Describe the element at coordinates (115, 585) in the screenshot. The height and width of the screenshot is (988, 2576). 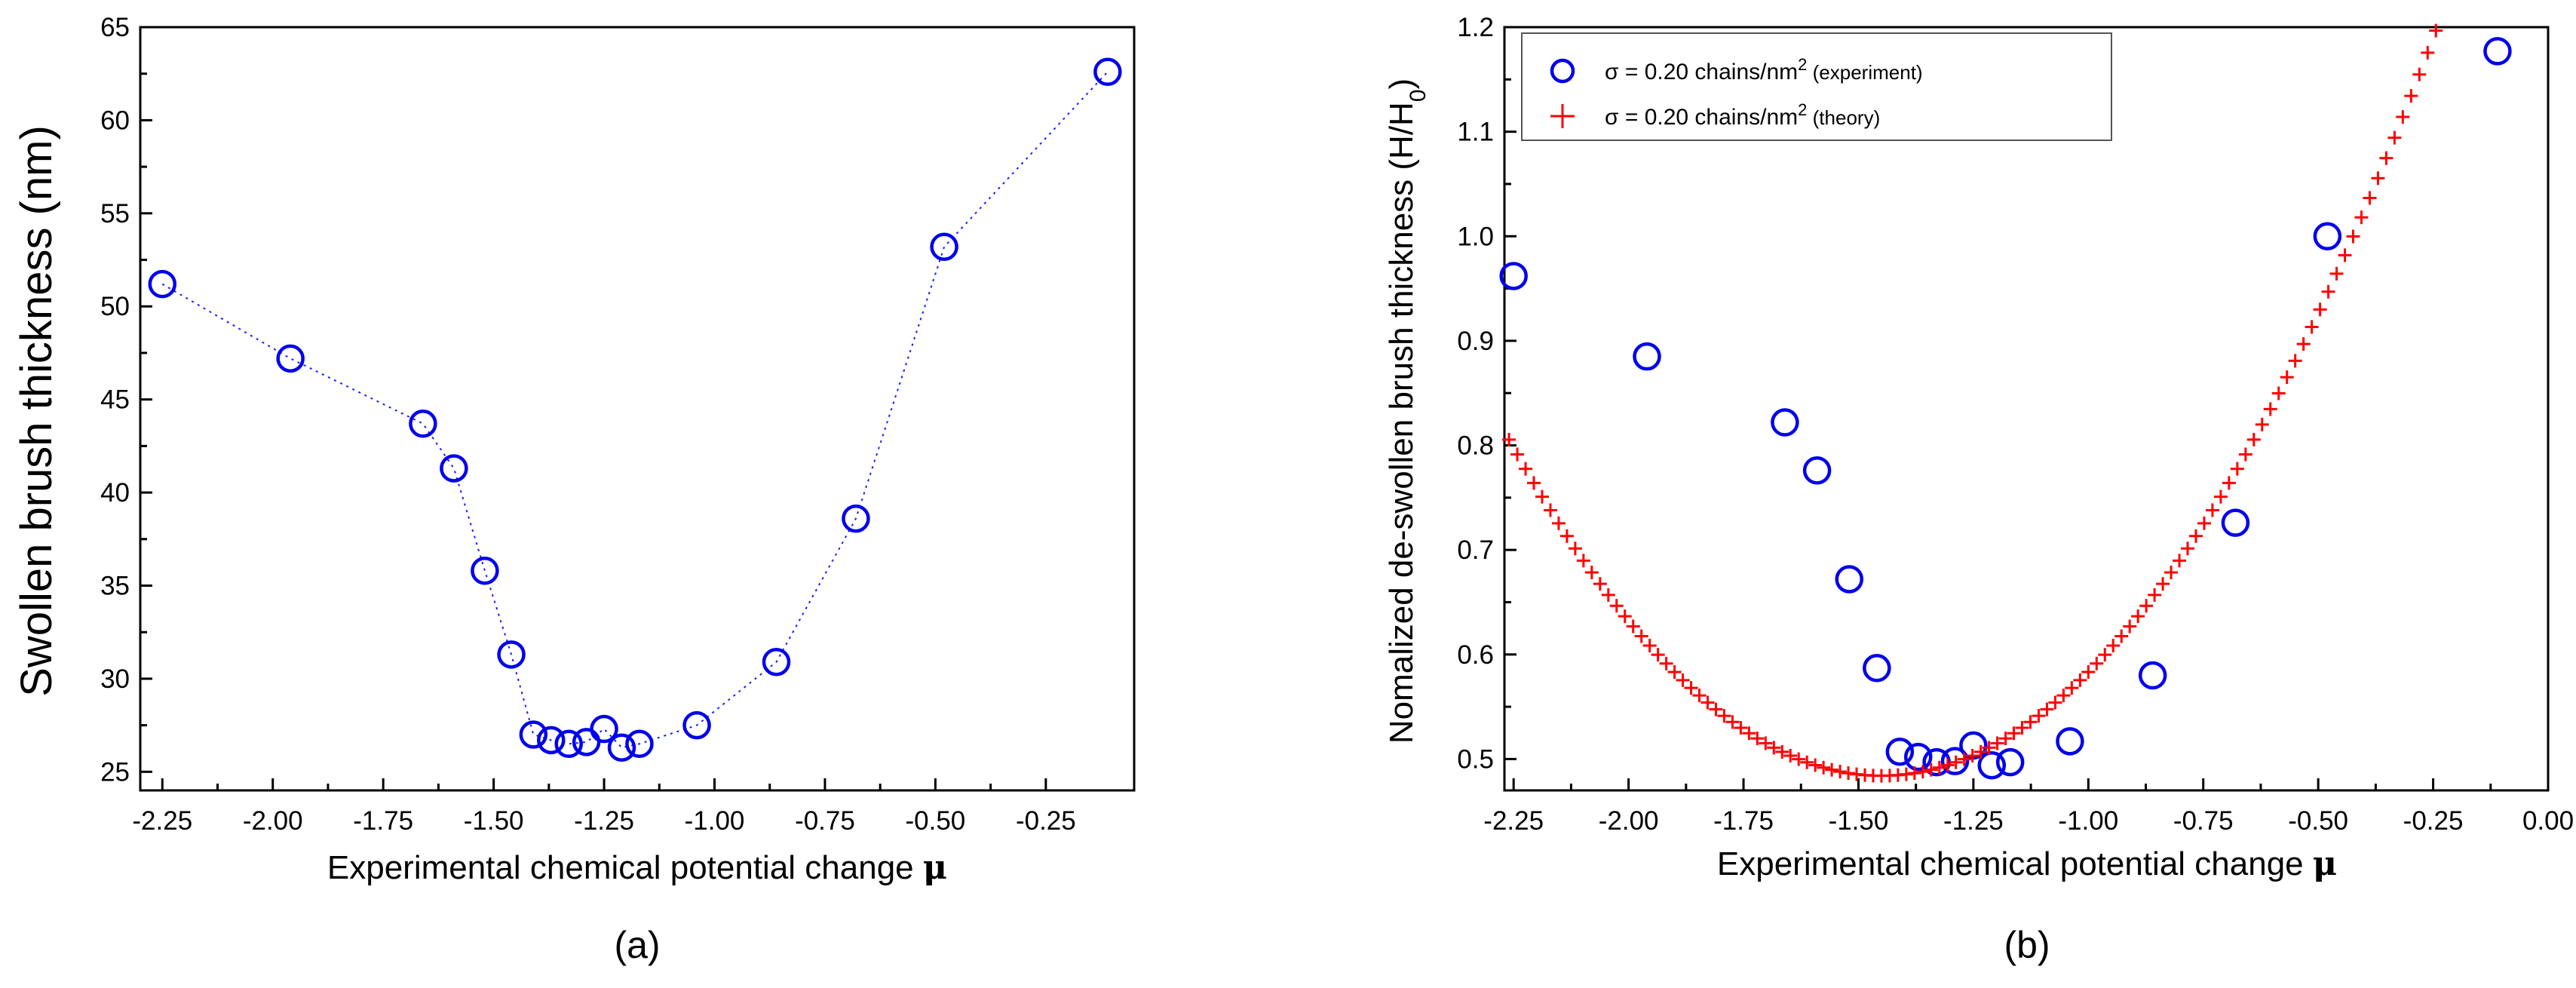
I see `y-tick-label: 35` at that location.